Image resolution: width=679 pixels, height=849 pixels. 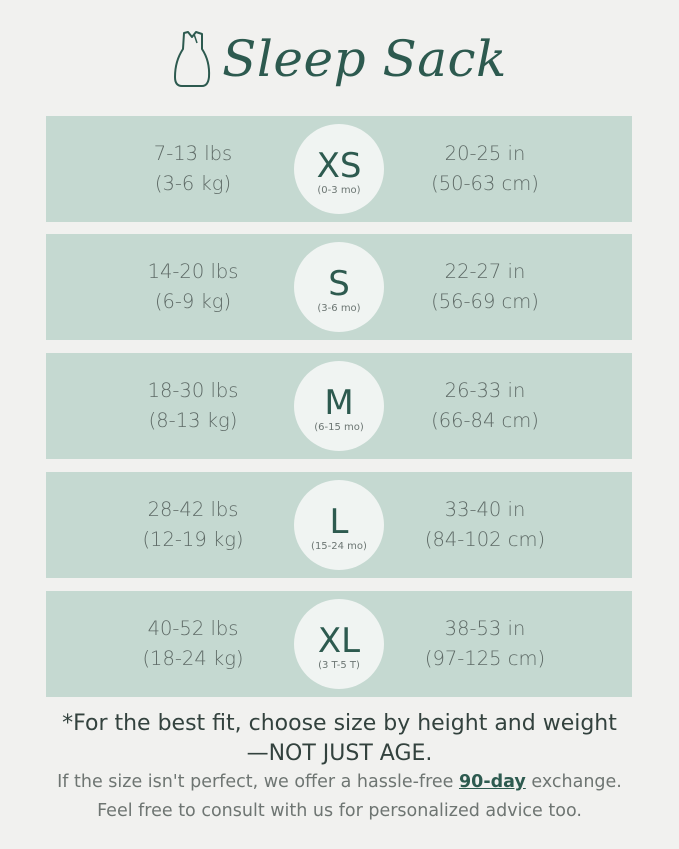 I want to click on height-cm: (84-102 cm), so click(x=485, y=539).